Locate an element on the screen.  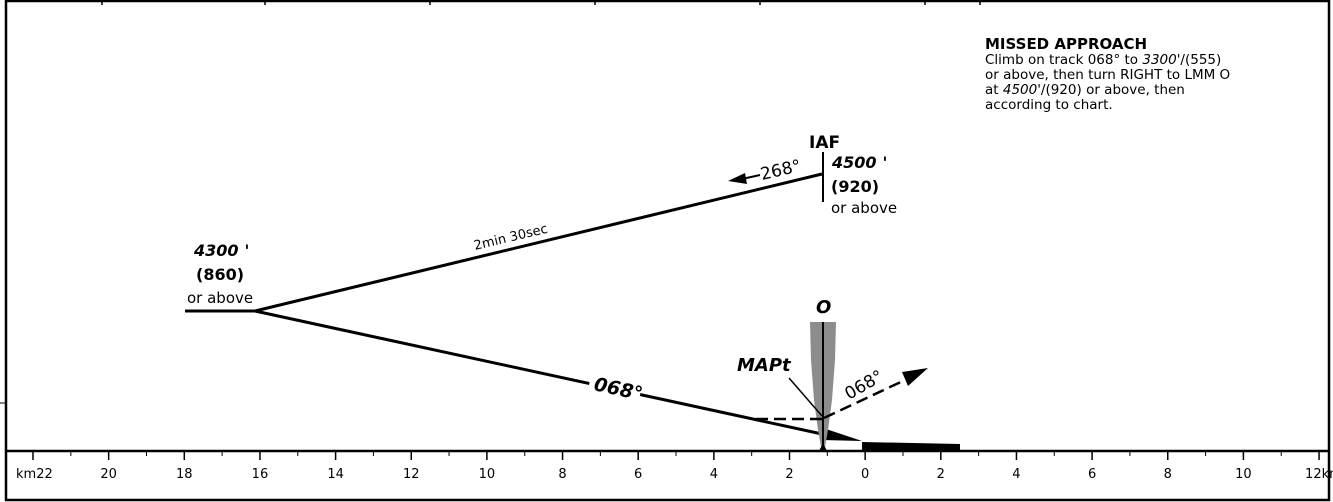
locator-label: O is located at coordinates (823, 307).